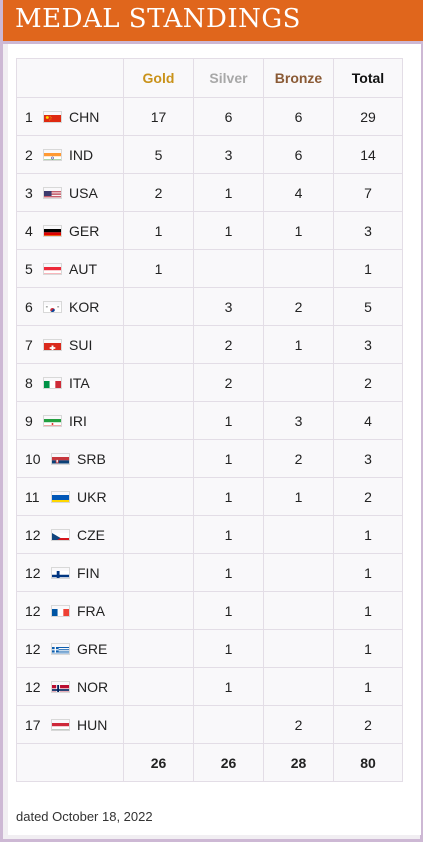 This screenshot has width=423, height=842. What do you see at coordinates (33, 459) in the screenshot?
I see `rank-label: 10` at bounding box center [33, 459].